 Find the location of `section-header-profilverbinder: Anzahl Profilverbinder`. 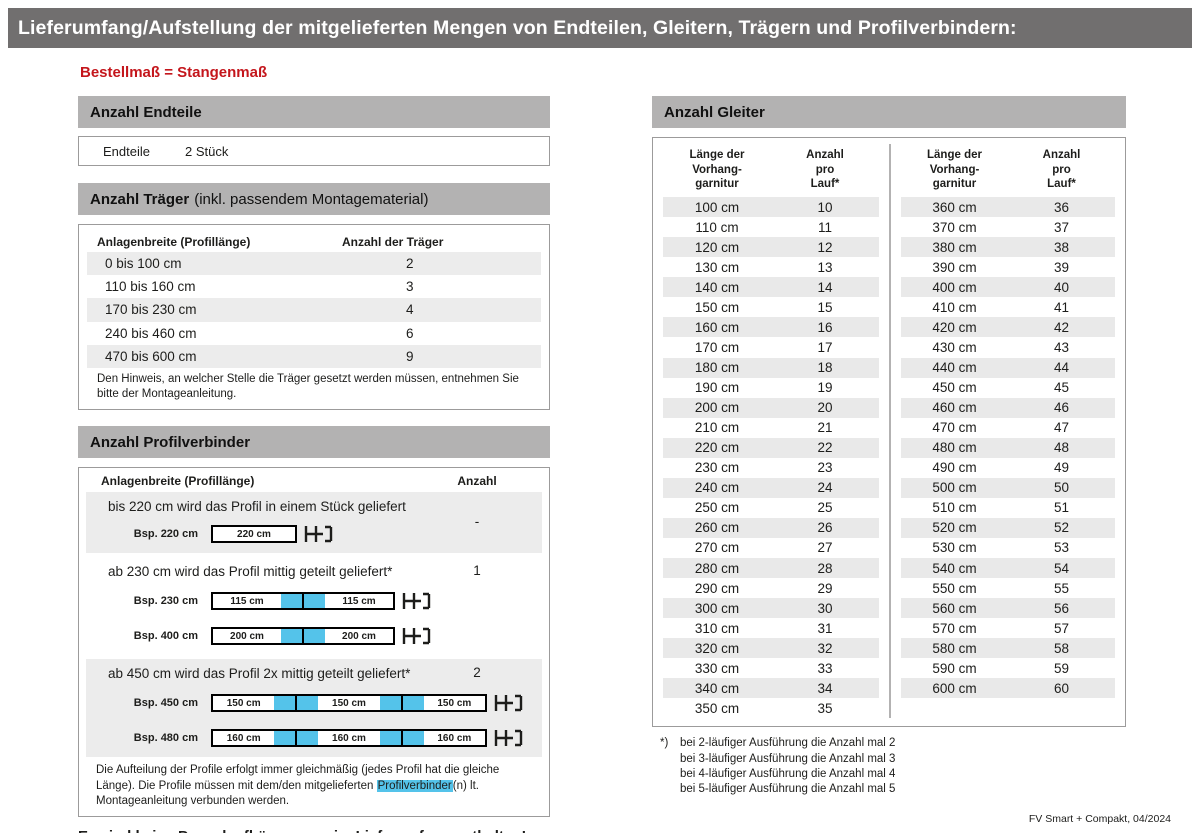

section-header-profilverbinder: Anzahl Profilverbinder is located at coordinates (314, 442).